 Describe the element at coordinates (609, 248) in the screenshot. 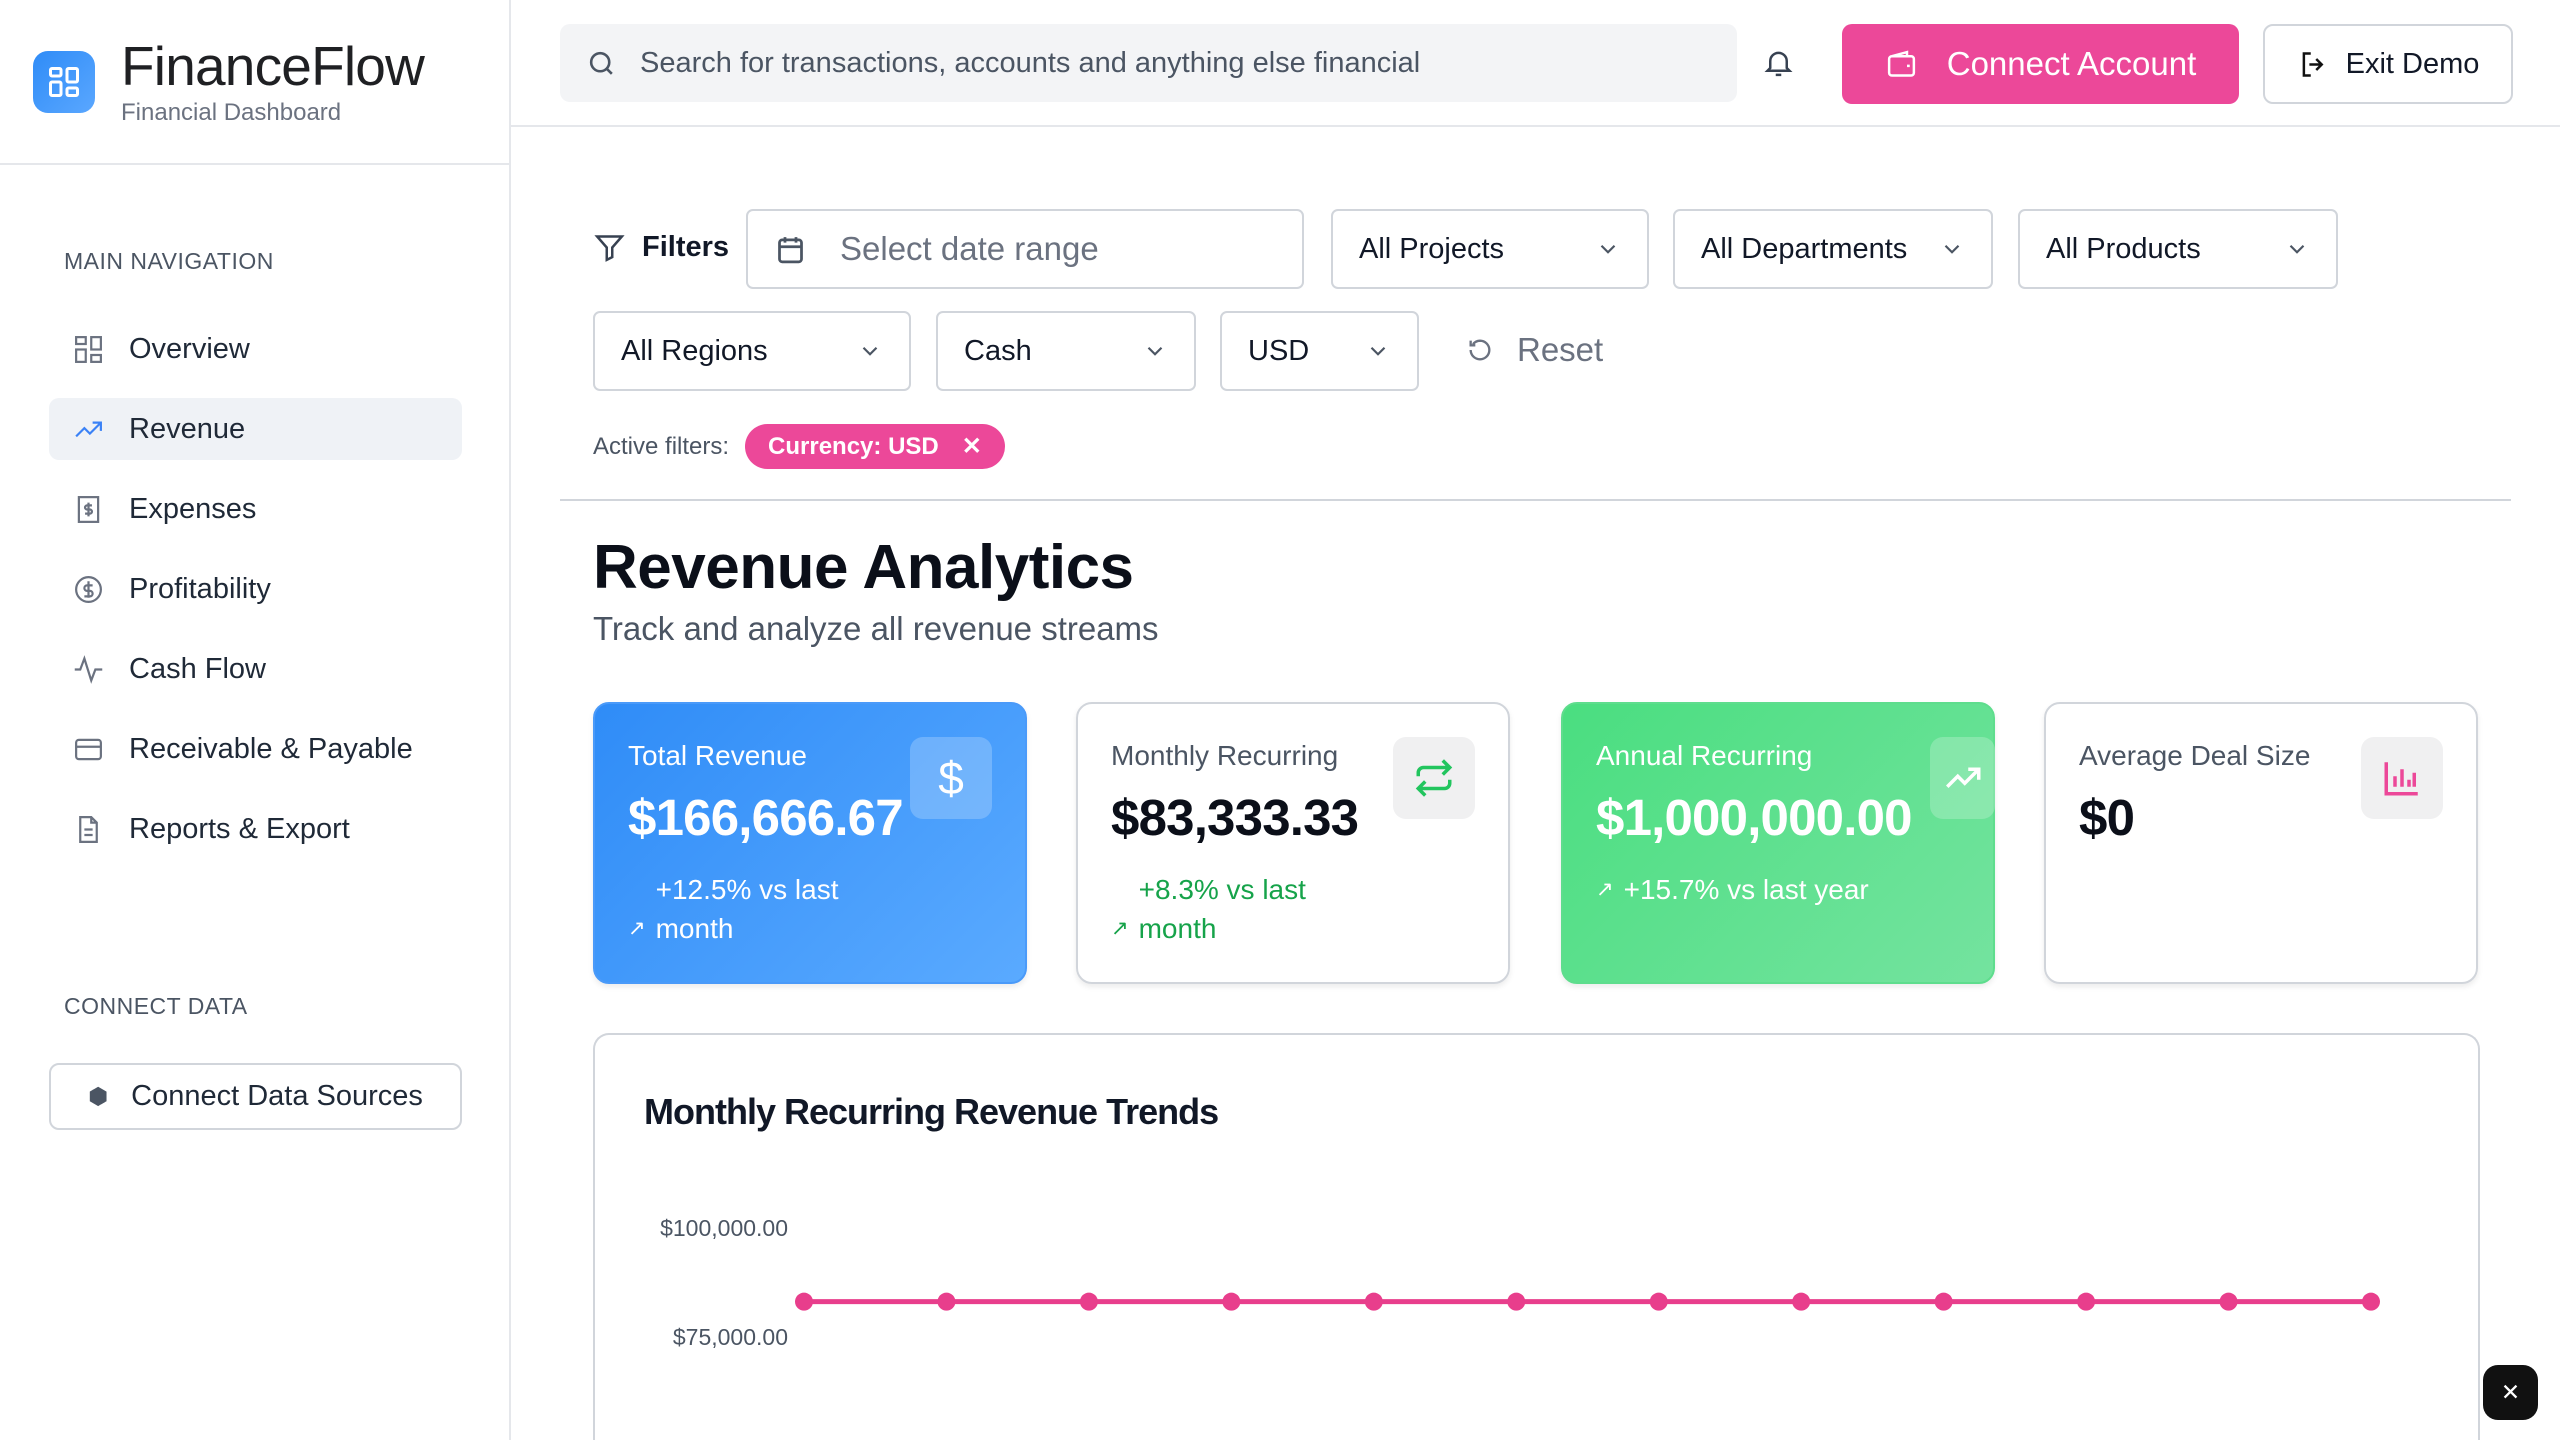

I see `filter-icon` at that location.